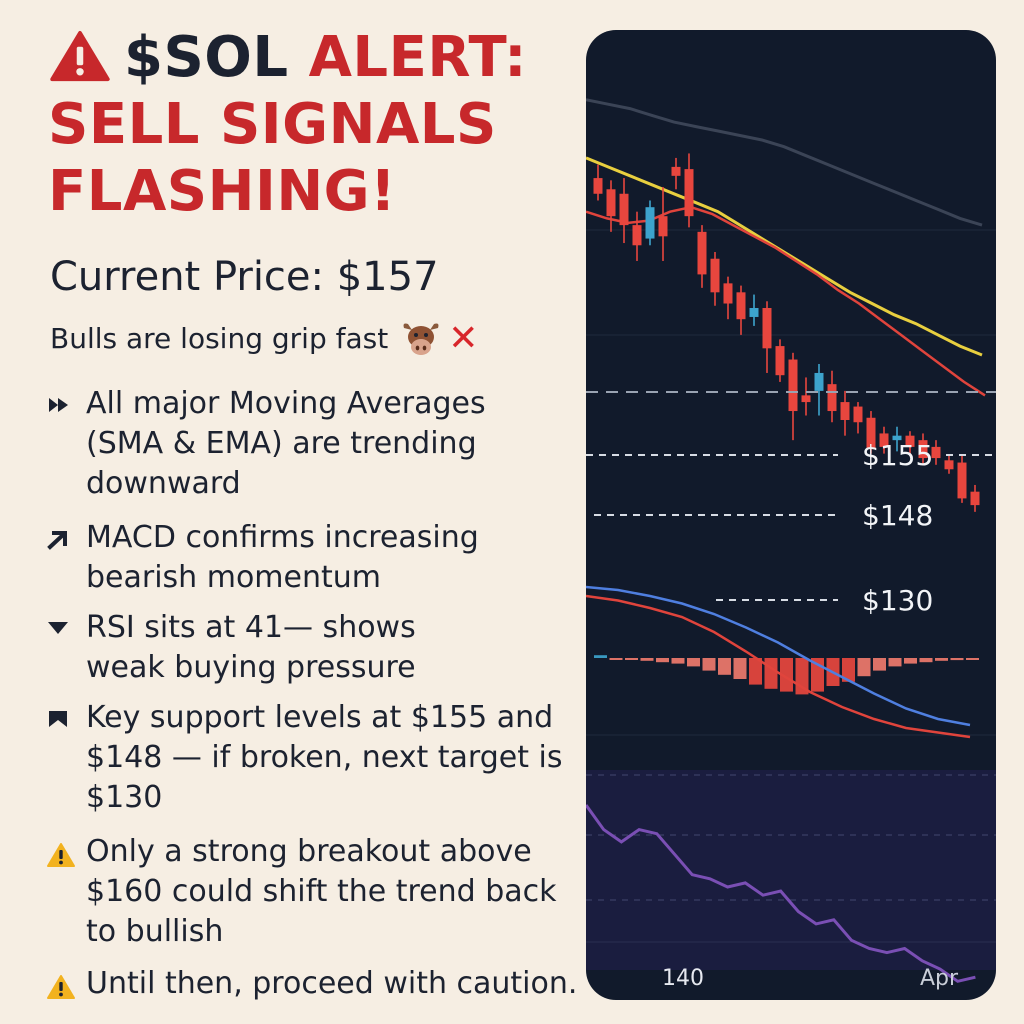 This screenshot has height=1024, width=1024. I want to click on x-tick-label: Apr, so click(939, 978).